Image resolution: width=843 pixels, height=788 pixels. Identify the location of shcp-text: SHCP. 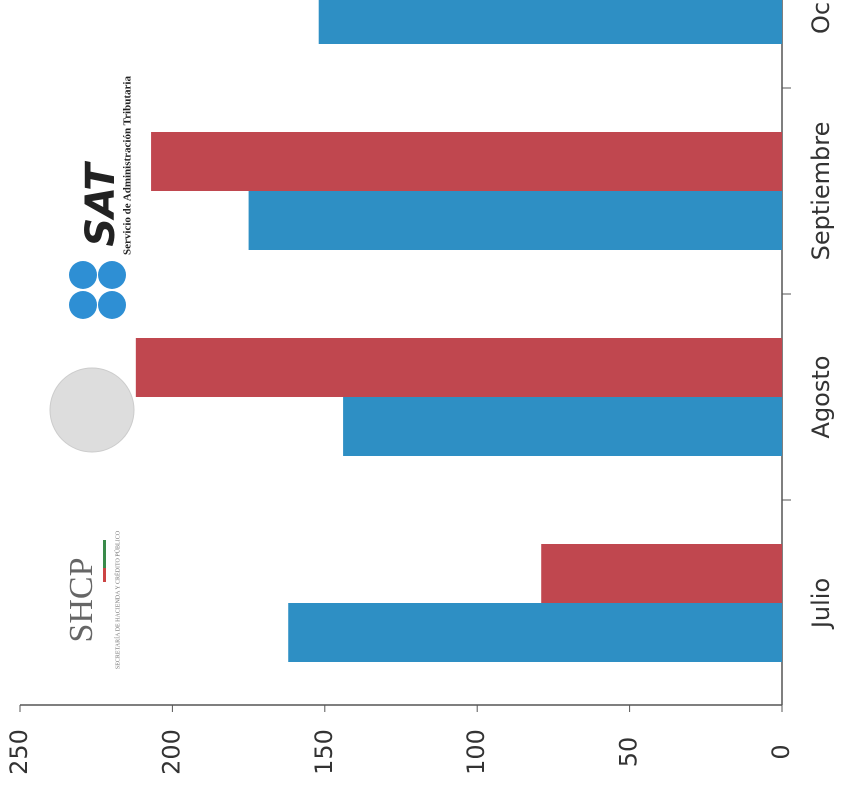
(81, 599).